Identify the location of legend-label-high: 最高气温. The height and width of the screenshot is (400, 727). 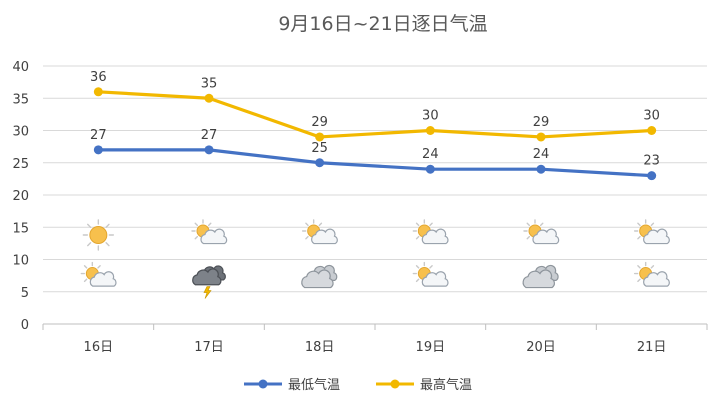
(446, 385).